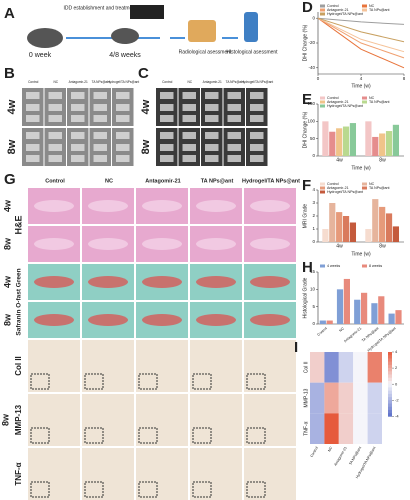 The width and height of the screenshot is (410, 500). Describe the element at coordinates (252, 52) in the screenshot. I see `step: Histological asessment` at that location.